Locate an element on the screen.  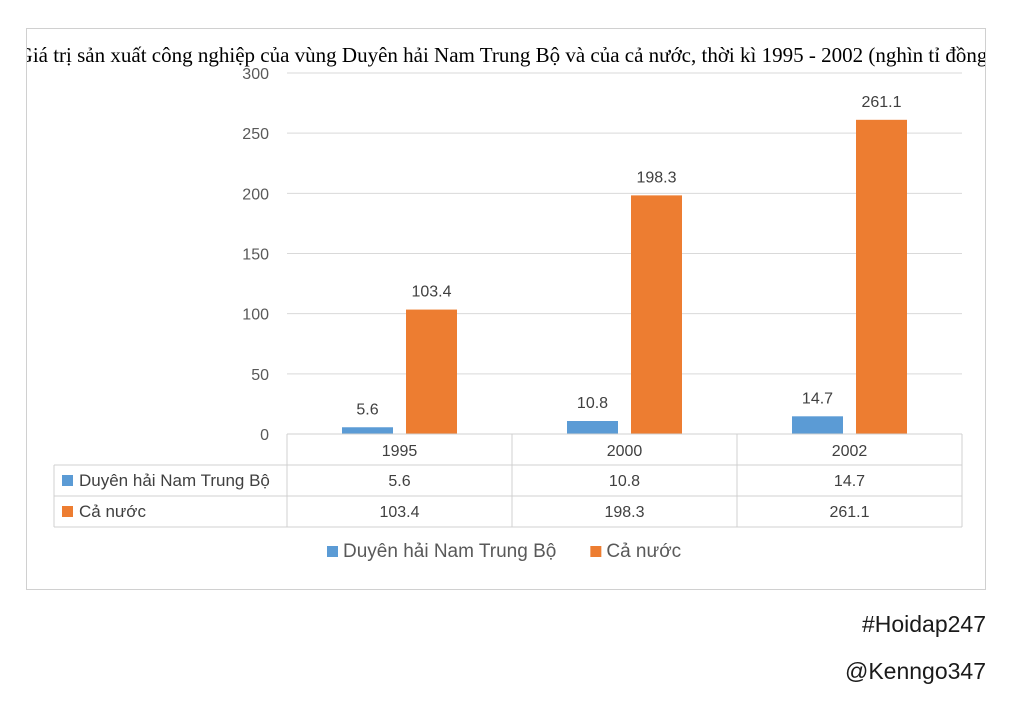
y-tick-label: 50 is located at coordinates (260, 375).